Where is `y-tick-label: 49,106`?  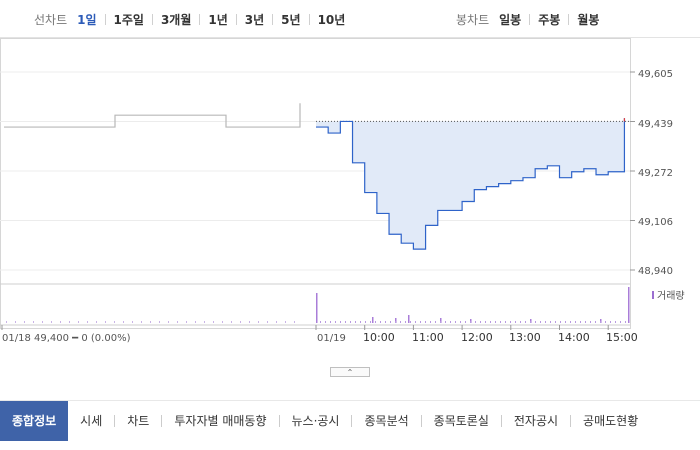
y-tick-label: 49,106 is located at coordinates (655, 222).